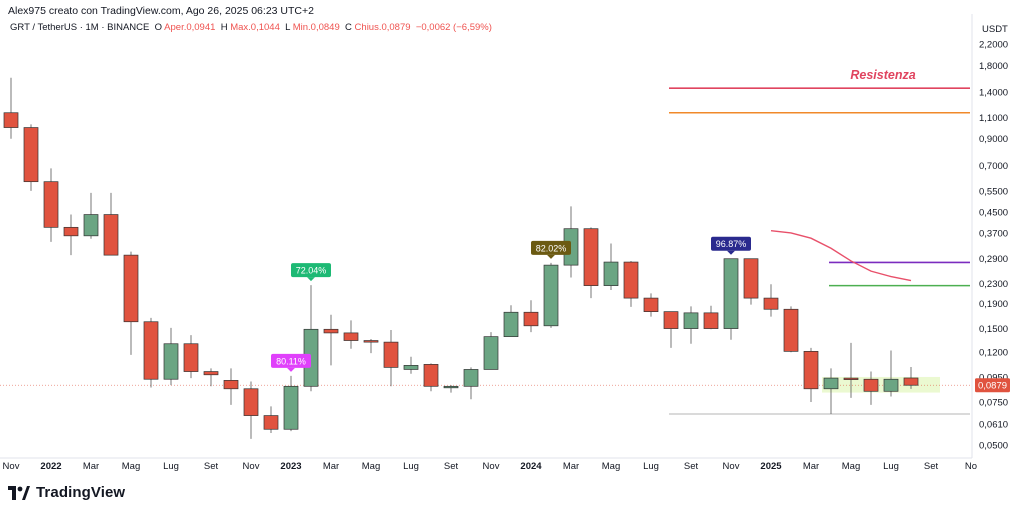 Image resolution: width=1024 pixels, height=514 pixels. Describe the element at coordinates (993, 66) in the screenshot. I see `y-tick-label: 1,8000` at that location.